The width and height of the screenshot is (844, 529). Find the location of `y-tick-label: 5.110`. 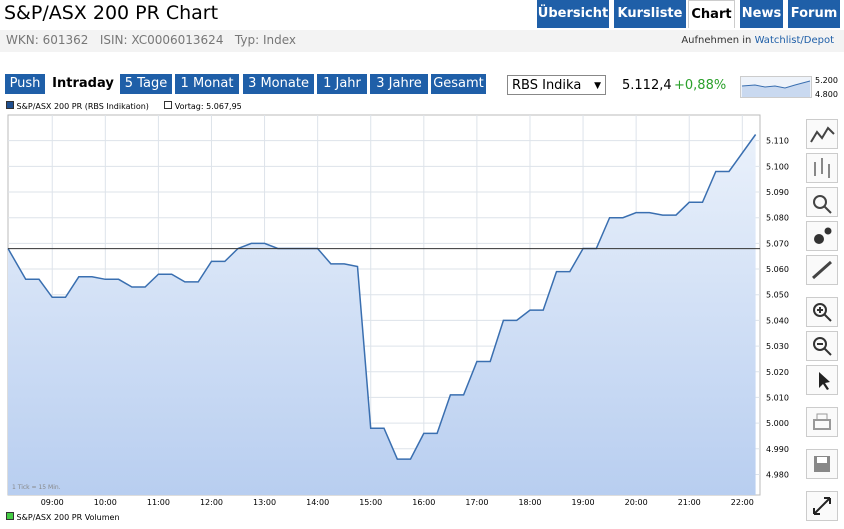

y-tick-label: 5.110 is located at coordinates (777, 141).